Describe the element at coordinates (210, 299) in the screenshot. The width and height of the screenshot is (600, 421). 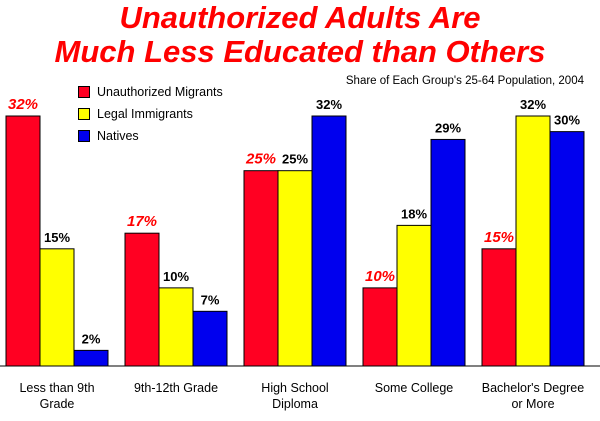
I see `bar-value-label: 7%` at that location.